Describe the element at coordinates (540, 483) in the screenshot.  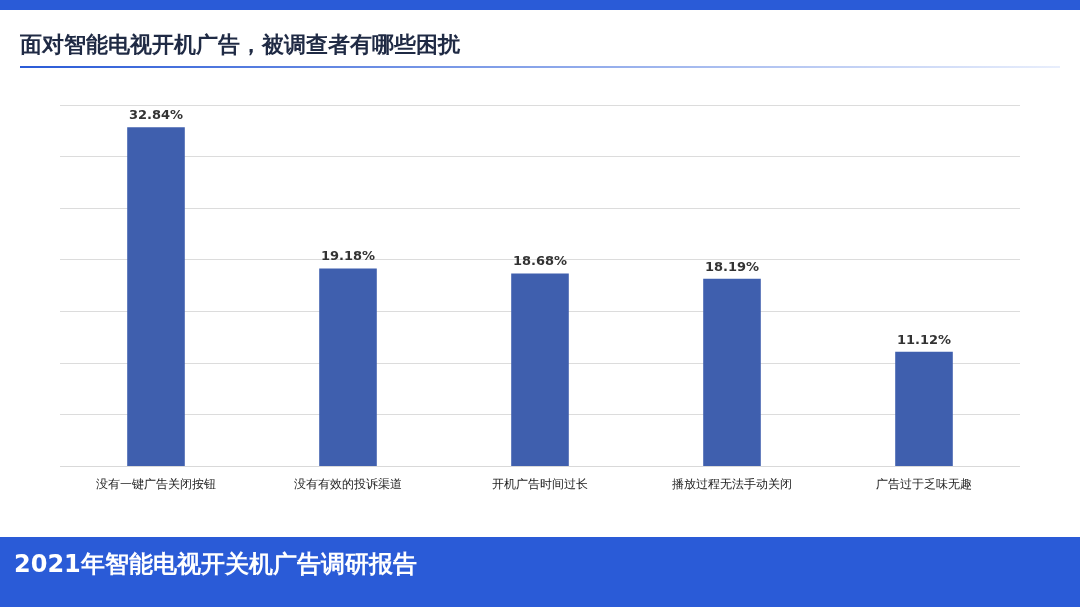
I see `x-tick-label: 开机广告时间过长` at that location.